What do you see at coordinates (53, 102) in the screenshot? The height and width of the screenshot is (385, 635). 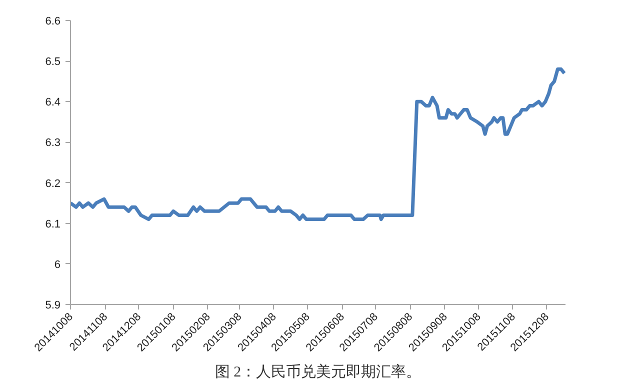 I see `y-tick-label: 6.4` at bounding box center [53, 102].